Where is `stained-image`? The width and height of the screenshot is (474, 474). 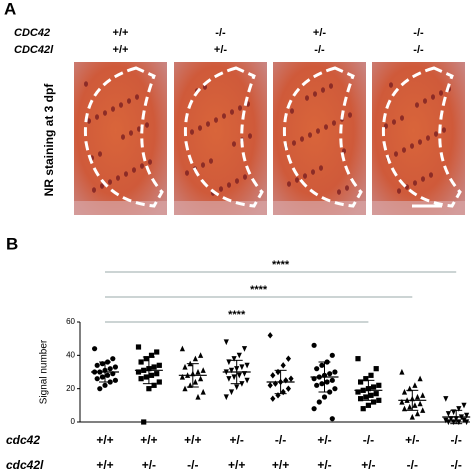 stained-image is located at coordinates (418, 138).